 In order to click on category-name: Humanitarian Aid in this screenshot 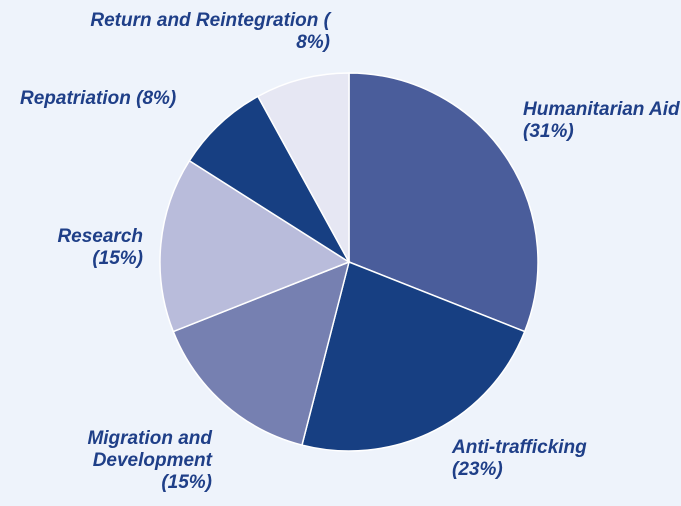, I will do `click(601, 109)`.